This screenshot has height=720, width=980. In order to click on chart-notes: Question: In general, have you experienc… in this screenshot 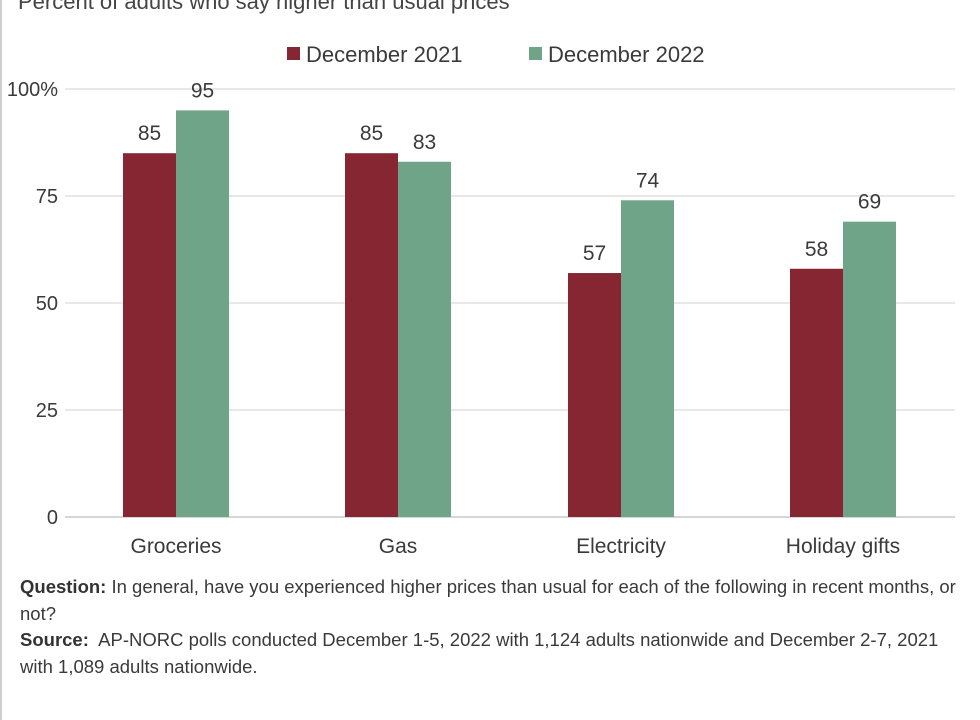, I will do `click(492, 627)`.